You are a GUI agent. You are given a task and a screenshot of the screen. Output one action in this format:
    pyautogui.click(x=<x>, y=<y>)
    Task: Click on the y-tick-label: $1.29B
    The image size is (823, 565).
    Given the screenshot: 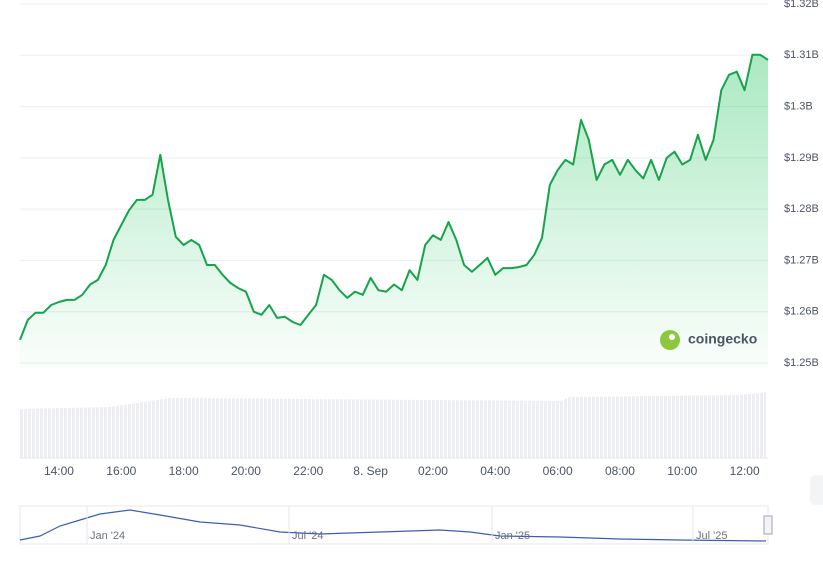 What is the action you would take?
    pyautogui.click(x=801, y=158)
    